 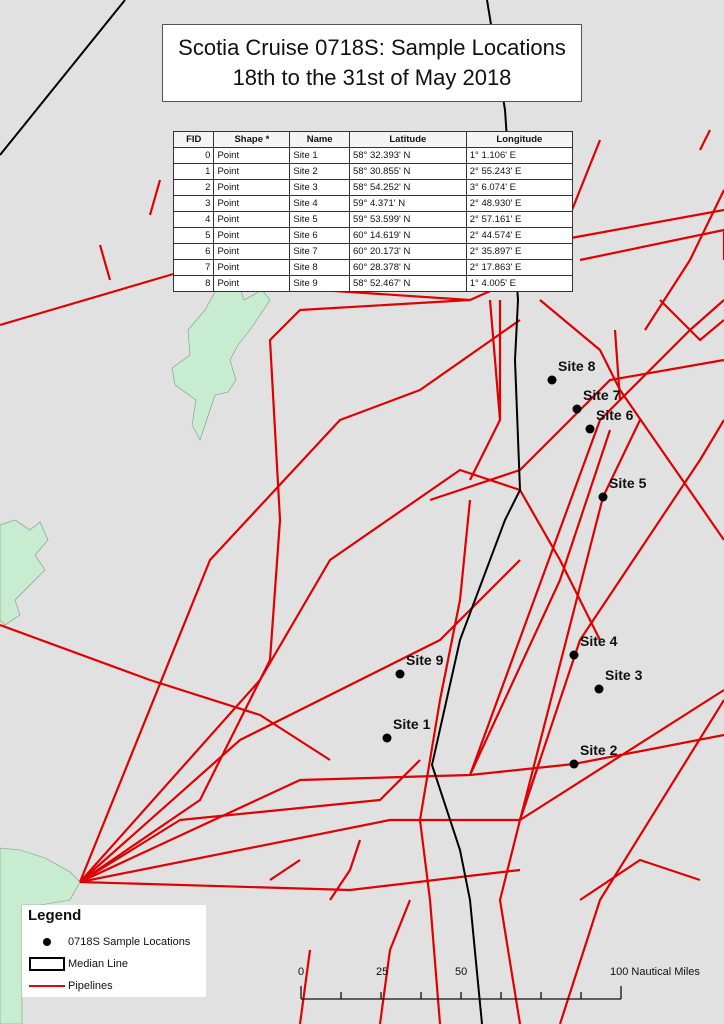 I want to click on median-line-symbol-icon, so click(x=47, y=964).